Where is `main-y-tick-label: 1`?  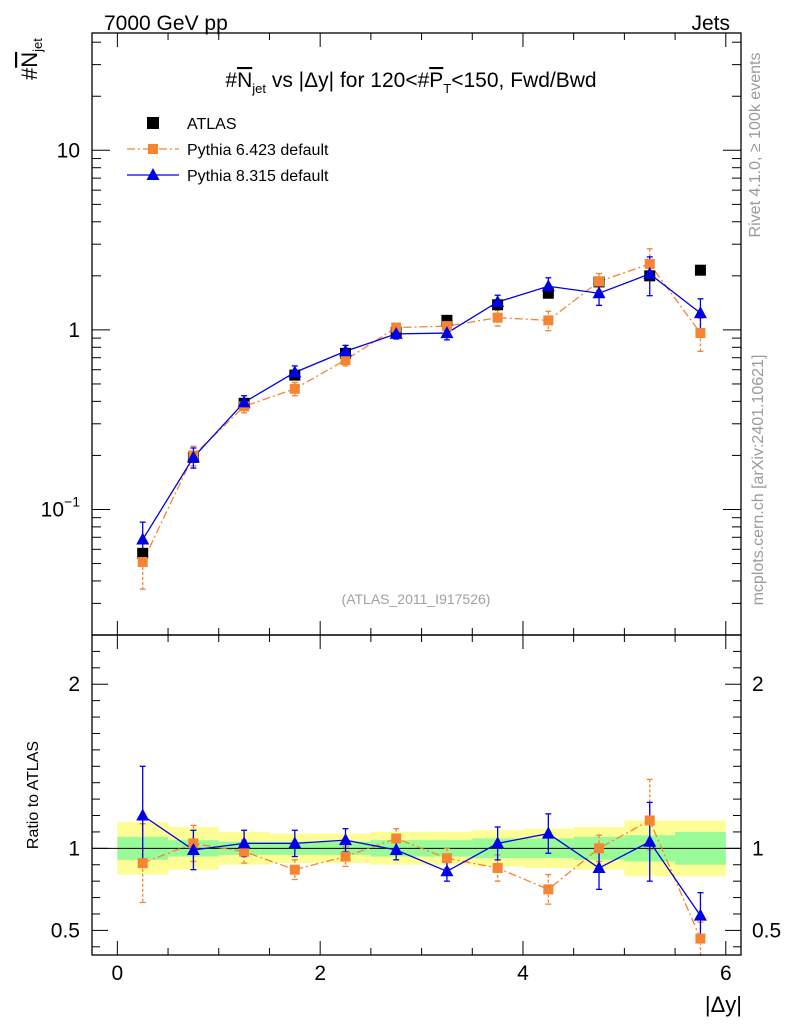
main-y-tick-label: 1 is located at coordinates (74, 330).